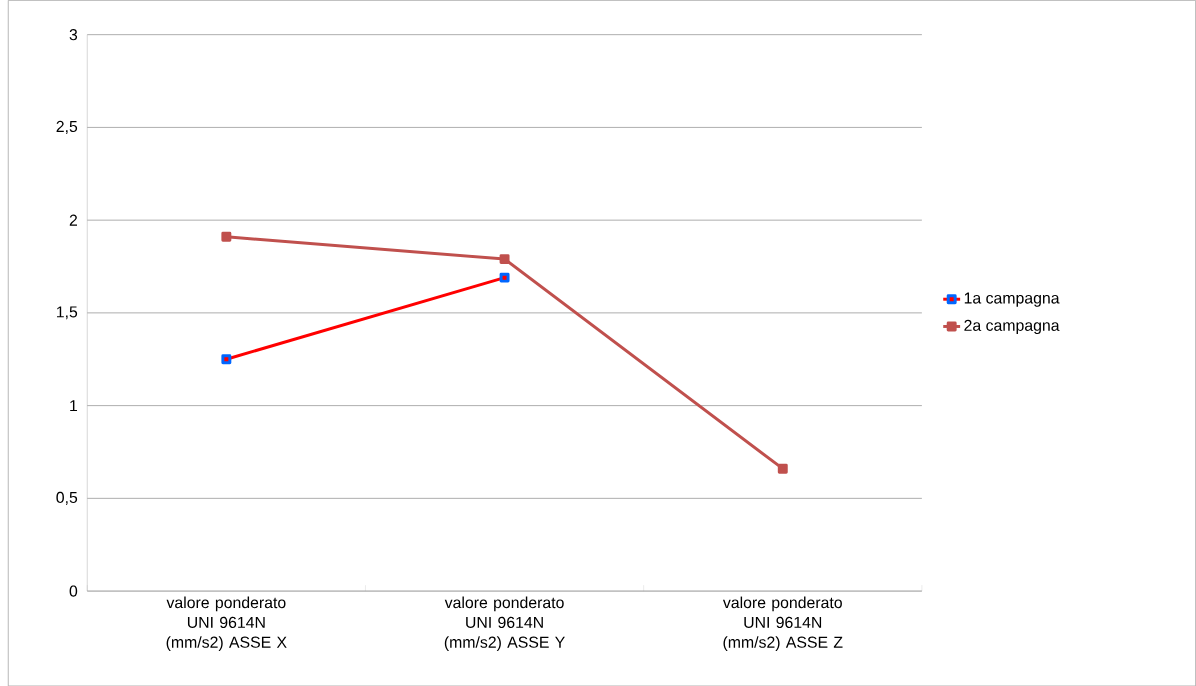  Describe the element at coordinates (67, 127) in the screenshot. I see `y-tick-label: 2,5` at that location.